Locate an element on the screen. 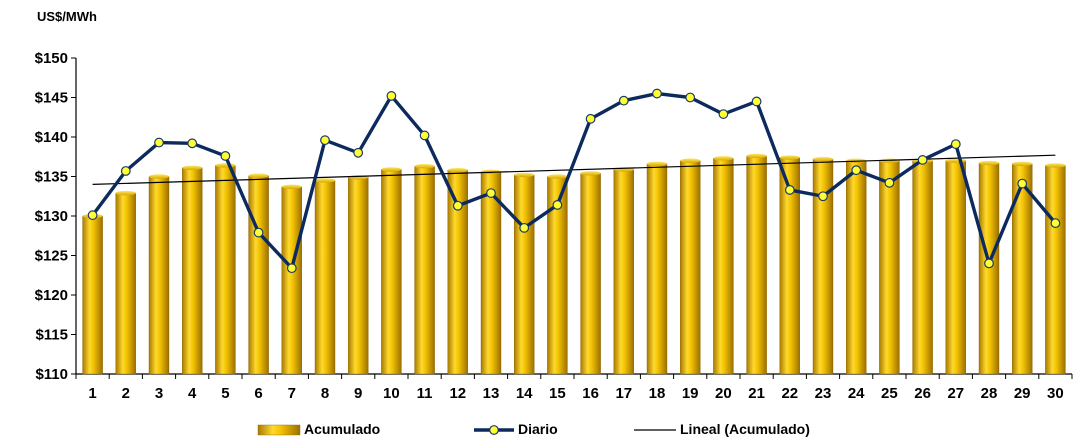 This screenshot has height=447, width=1076. x-tick-label: 13 is located at coordinates (491, 393).